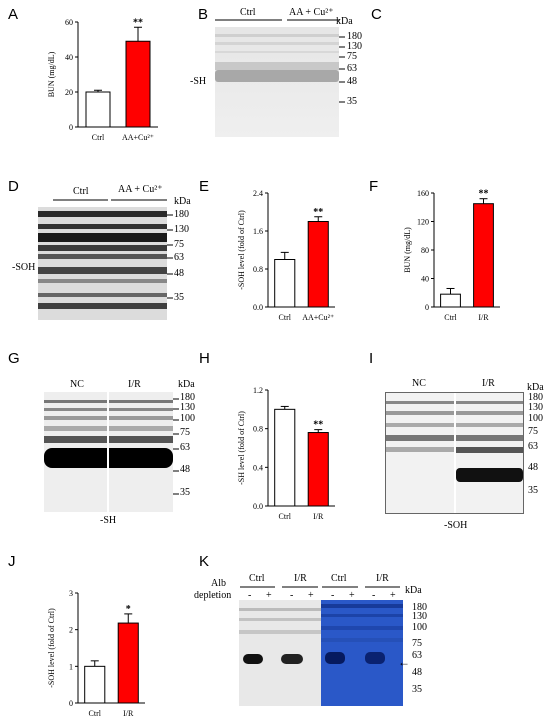 The image size is (550, 720). Describe the element at coordinates (354, 36) in the screenshot. I see `blot-b-marker-180: 180` at that location.